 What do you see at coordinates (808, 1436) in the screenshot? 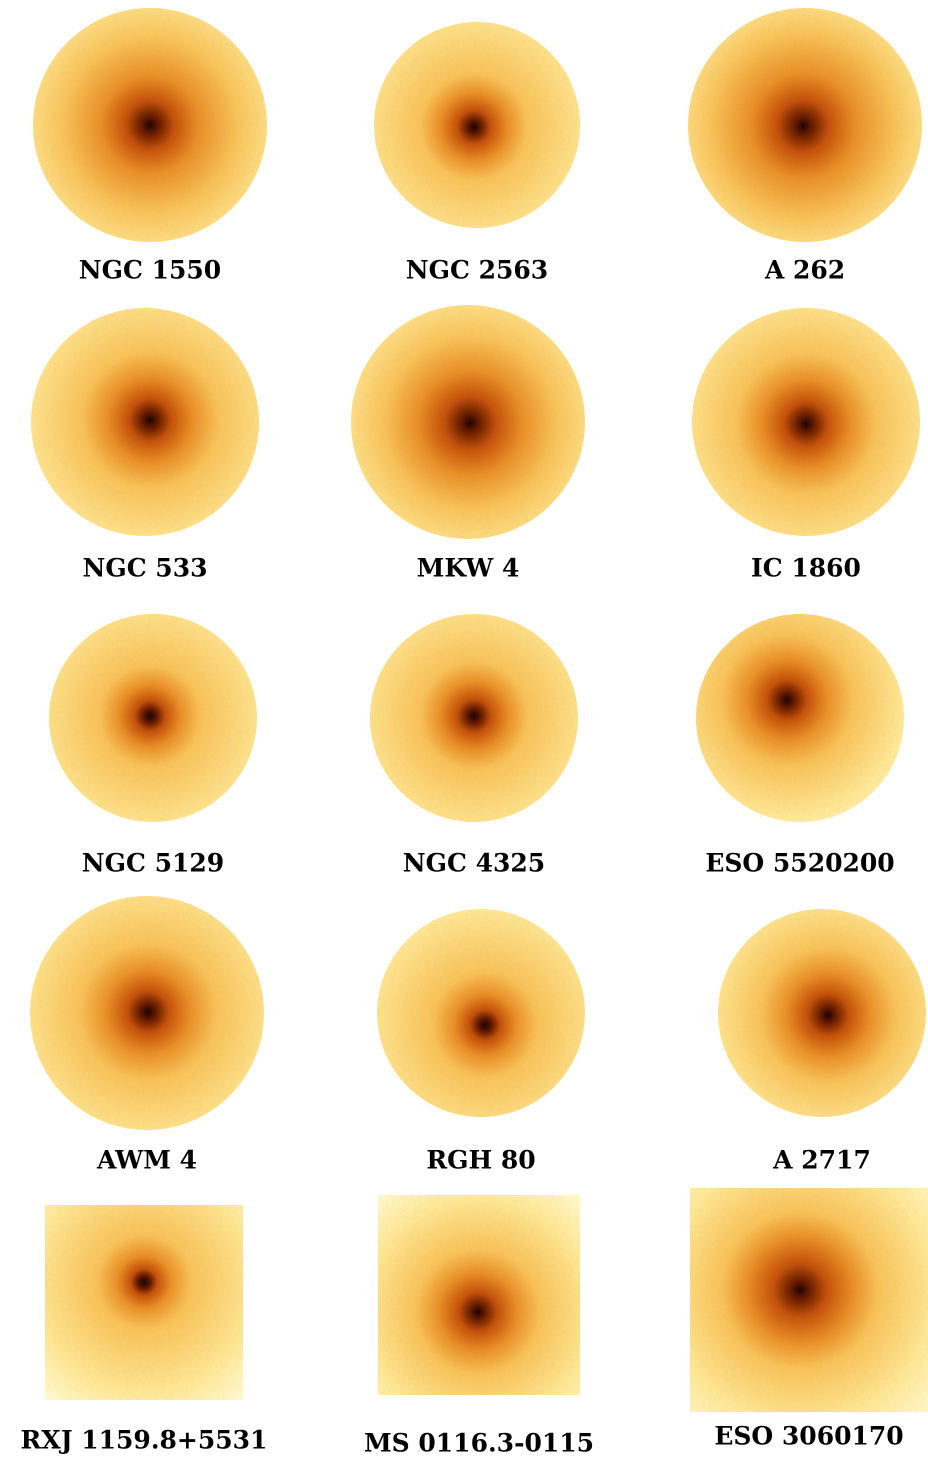
I see `panel-label: ESO 3060170` at bounding box center [808, 1436].